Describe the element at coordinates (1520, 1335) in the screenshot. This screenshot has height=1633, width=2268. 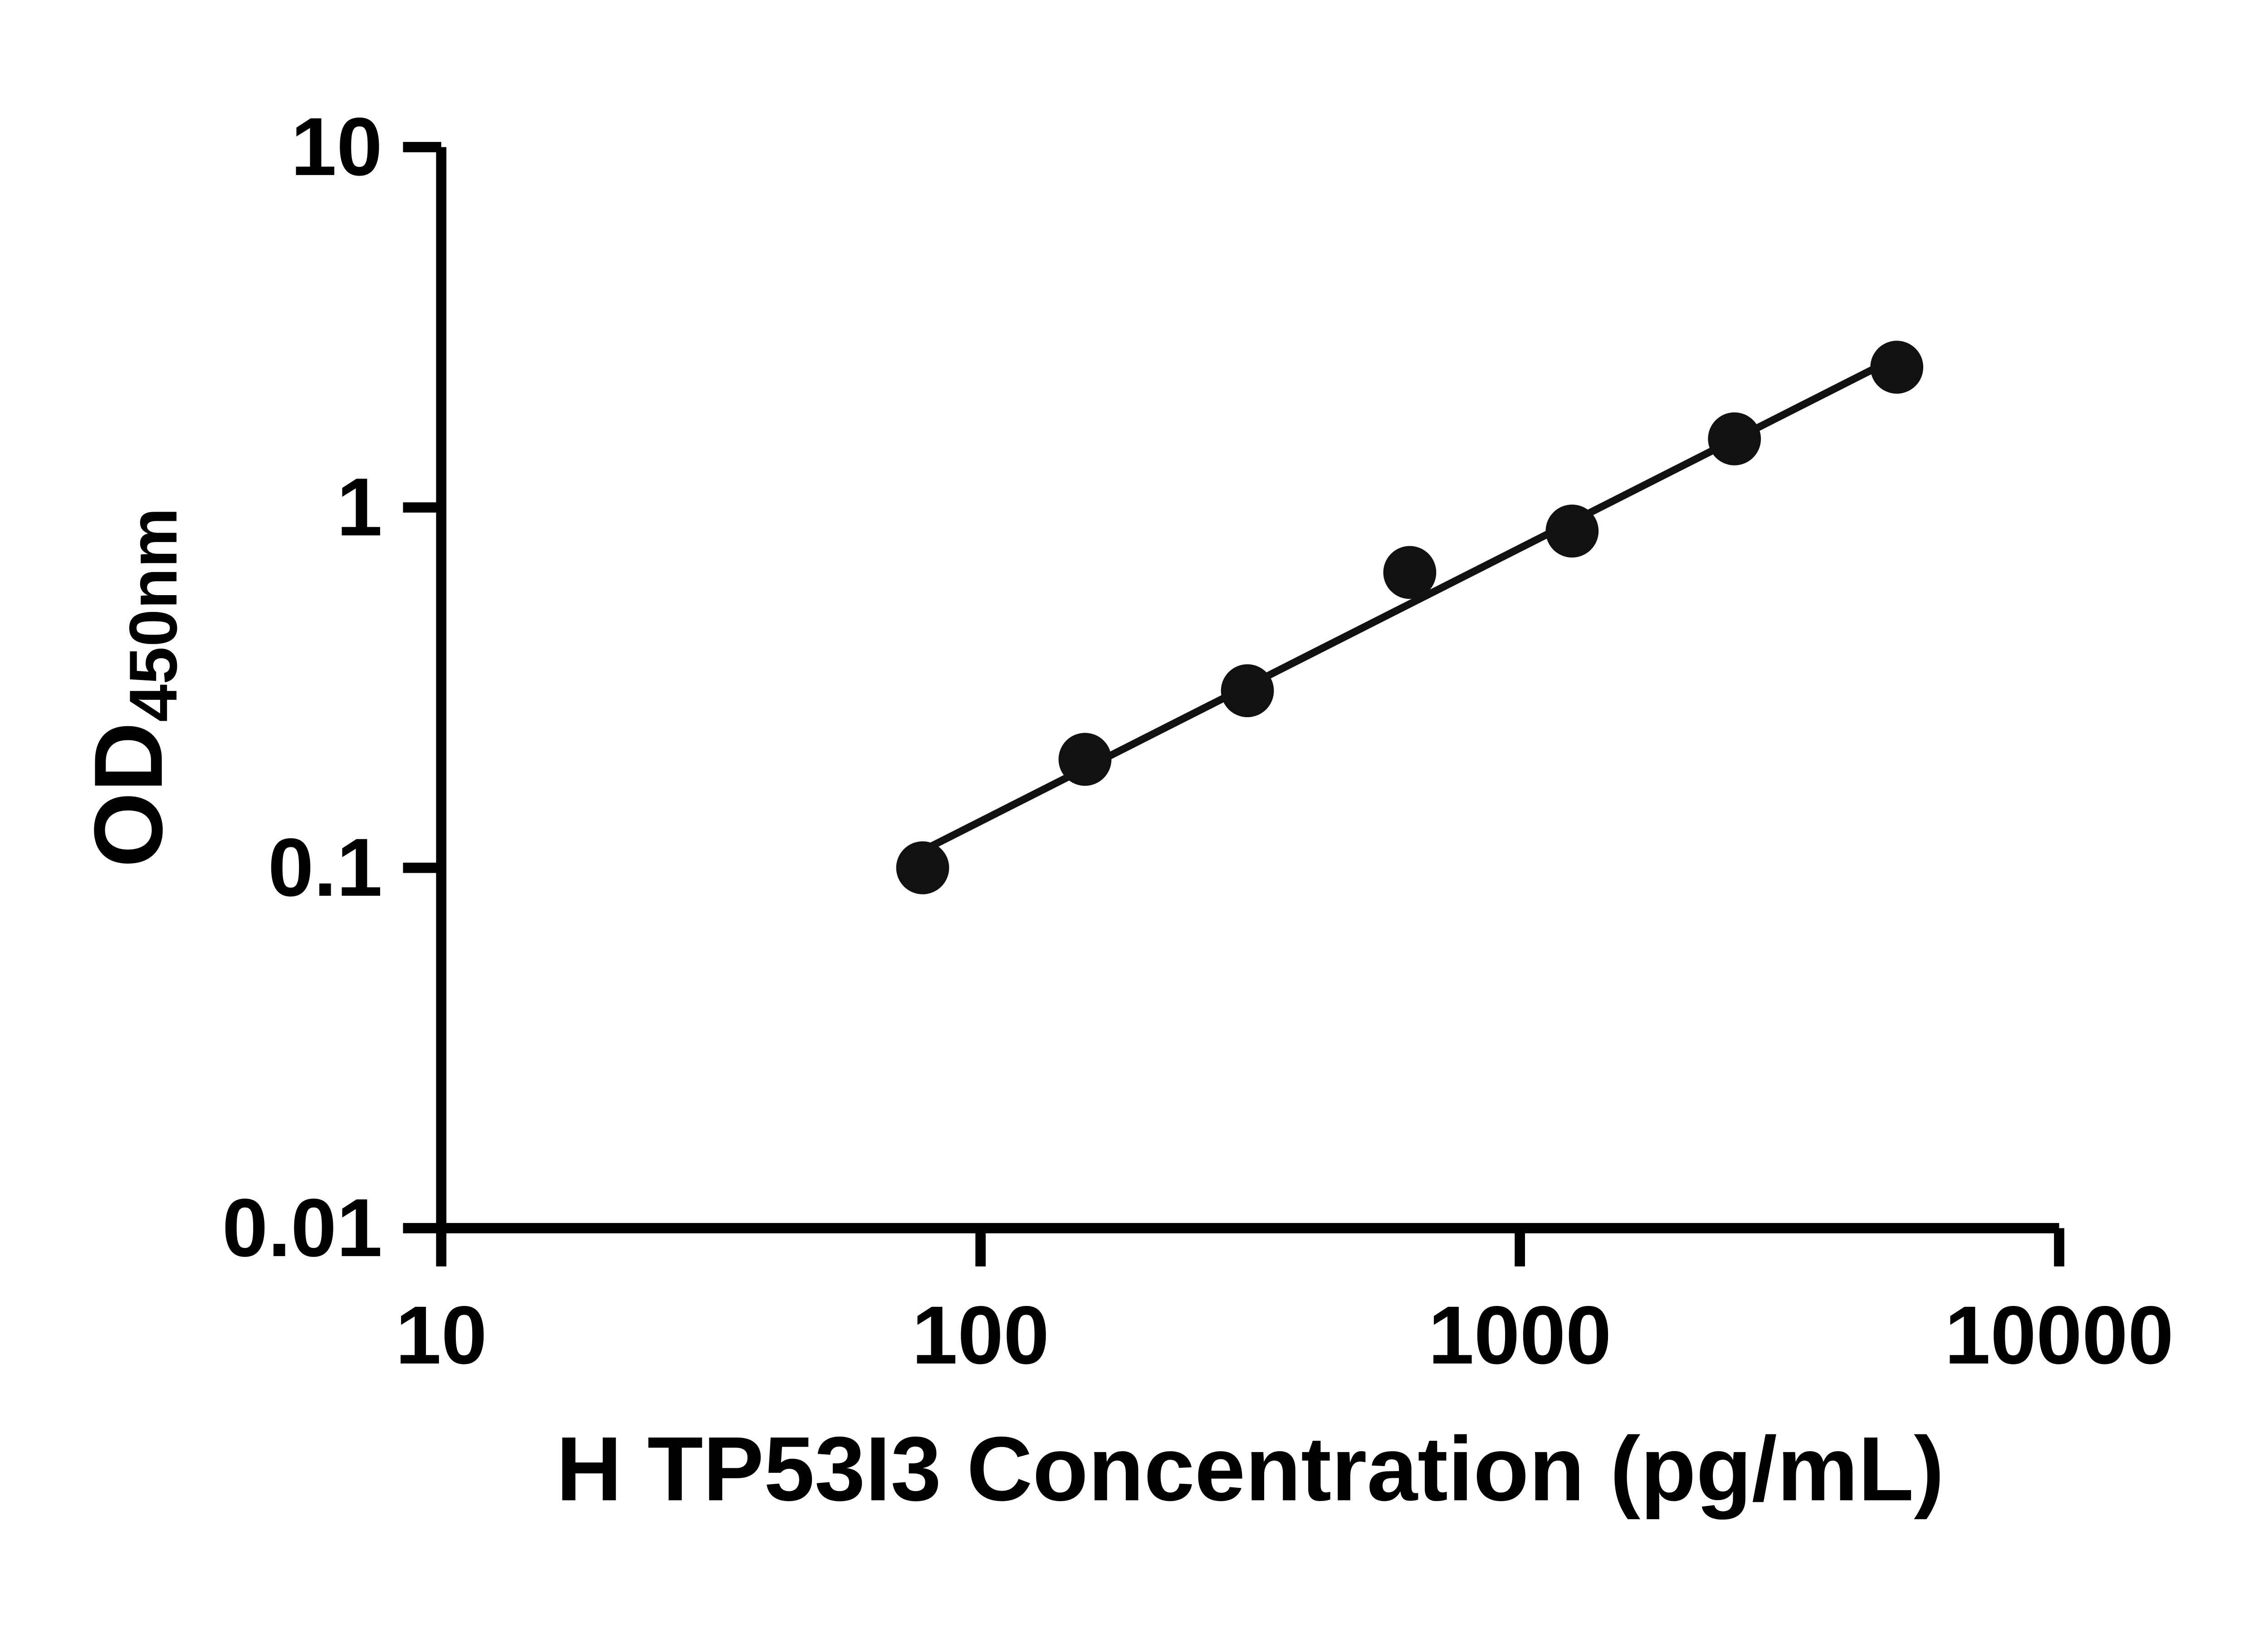
I see `x-tick-label: 1000` at that location.